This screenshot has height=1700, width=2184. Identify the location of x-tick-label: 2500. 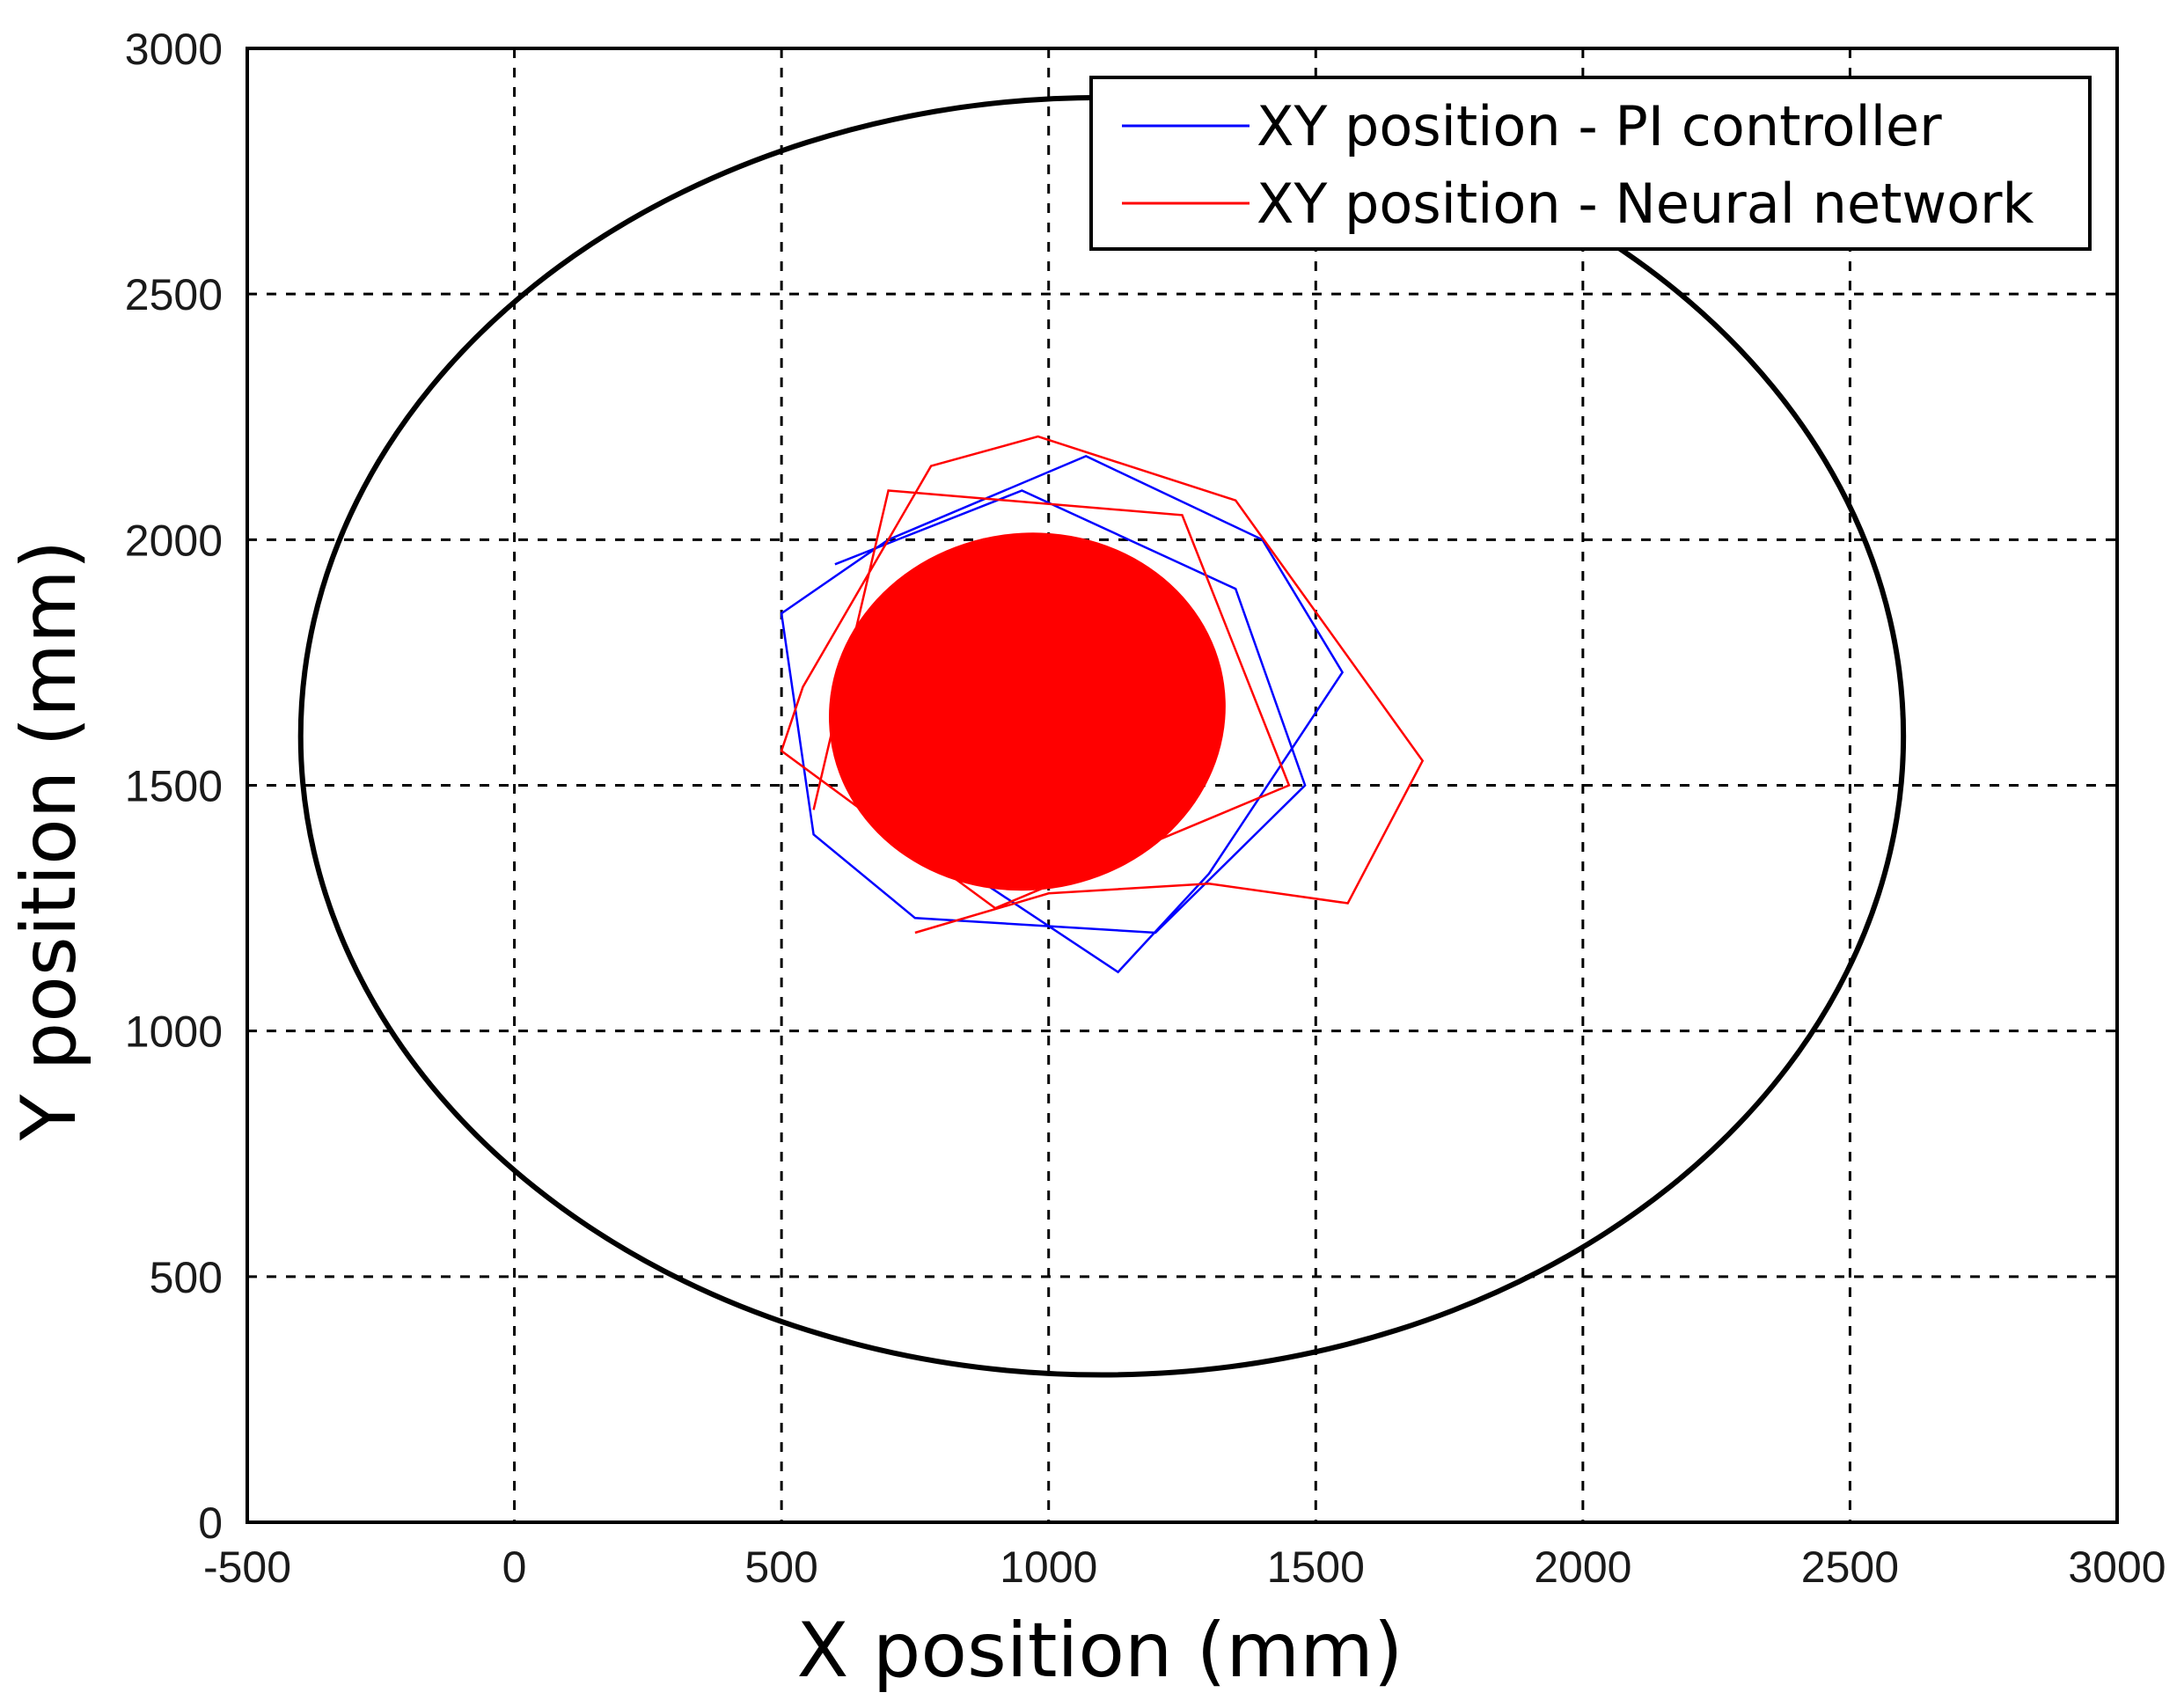
(1850, 1567).